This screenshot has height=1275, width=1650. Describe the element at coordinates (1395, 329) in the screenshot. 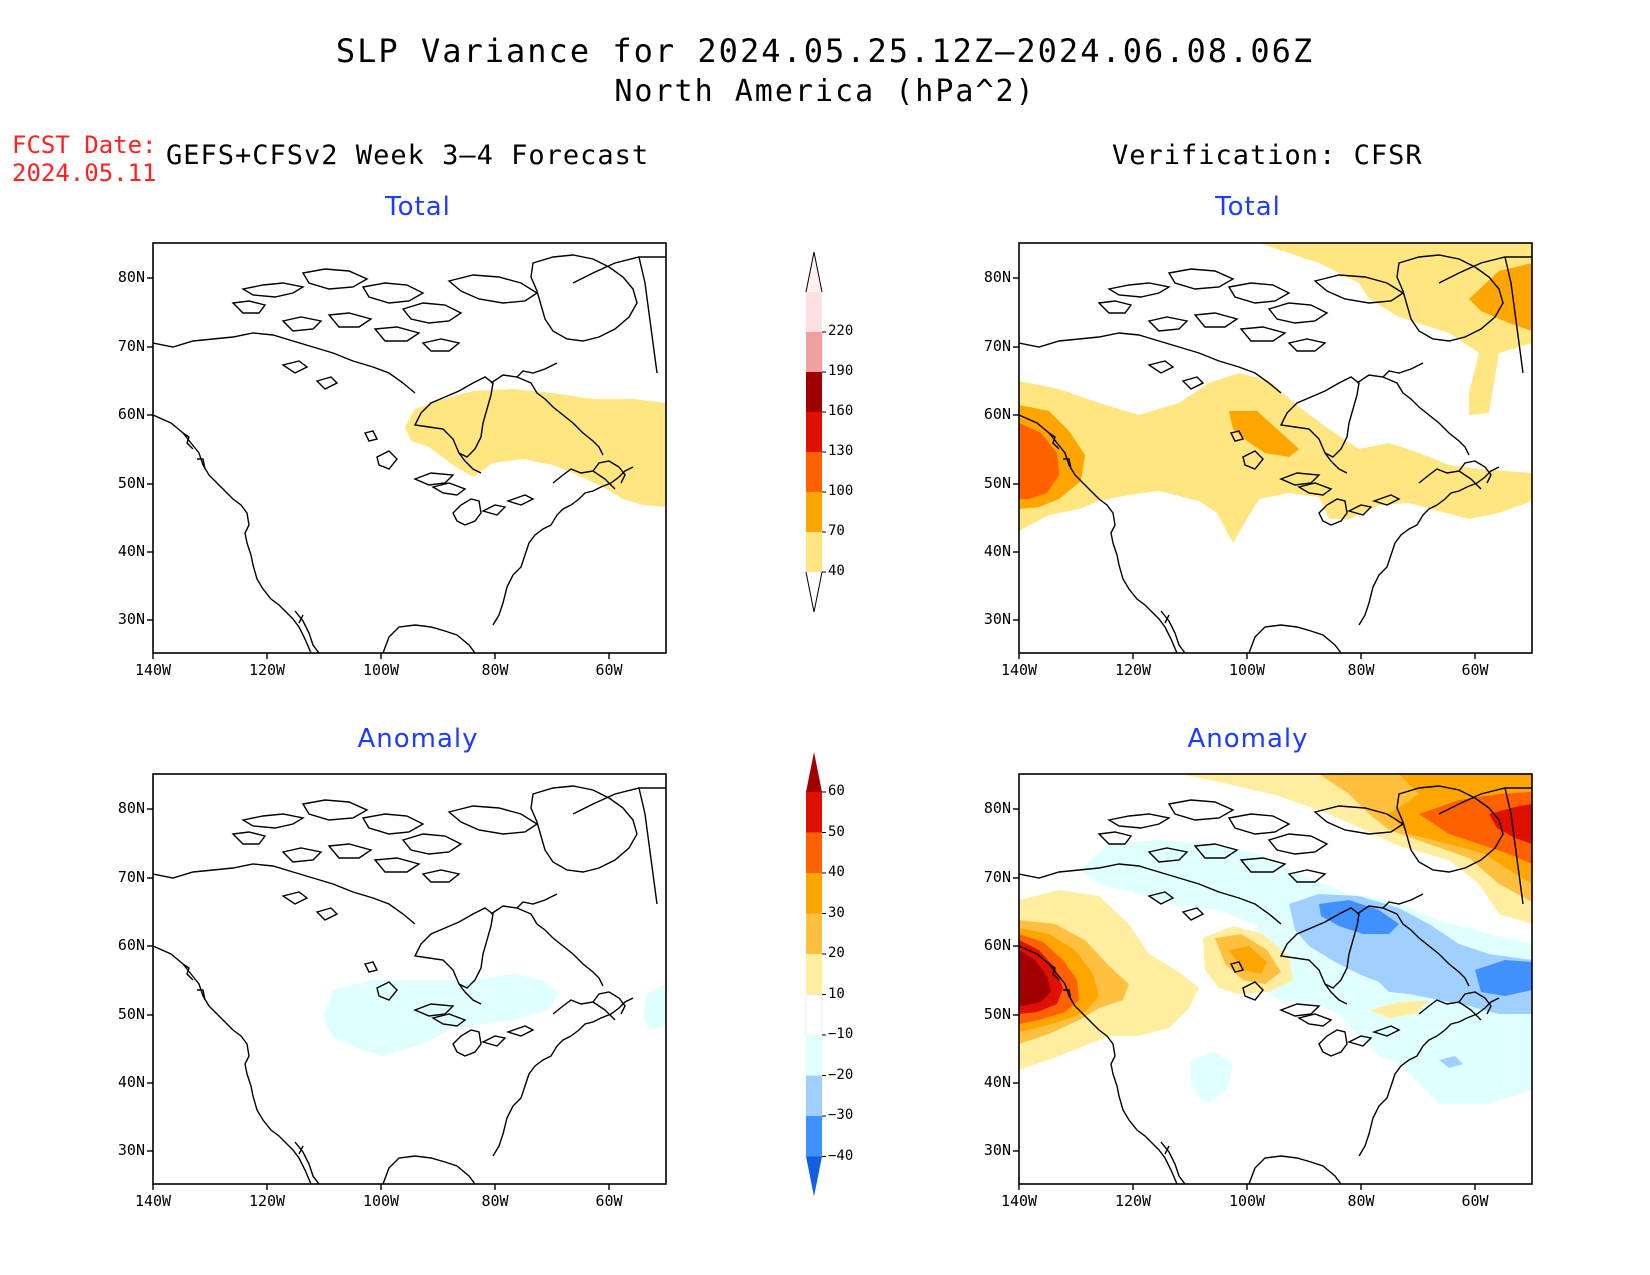

I see `verif-total-fill-40-ne` at that location.